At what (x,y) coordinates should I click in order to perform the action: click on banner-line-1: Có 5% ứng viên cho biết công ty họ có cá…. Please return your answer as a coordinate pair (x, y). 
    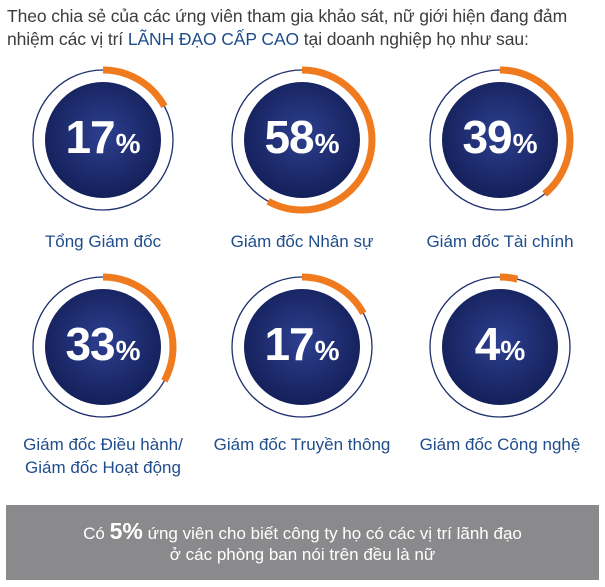
    Looking at the image, I should click on (302, 532).